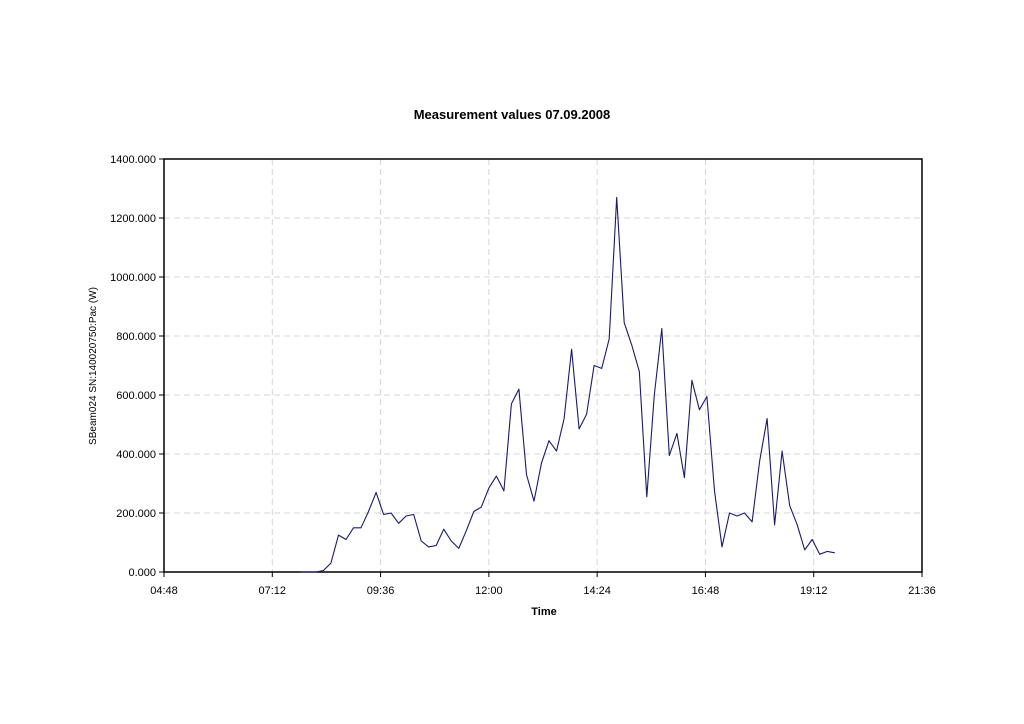  I want to click on x-axis-title: Time, so click(543, 612).